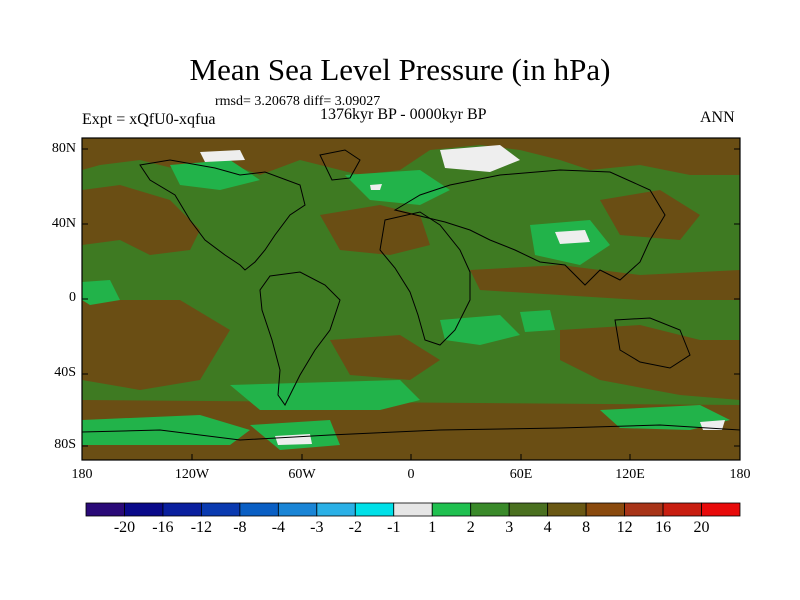 Image resolution: width=800 pixels, height=600 pixels. Describe the element at coordinates (411, 474) in the screenshot. I see `lon-label-0: 0` at that location.